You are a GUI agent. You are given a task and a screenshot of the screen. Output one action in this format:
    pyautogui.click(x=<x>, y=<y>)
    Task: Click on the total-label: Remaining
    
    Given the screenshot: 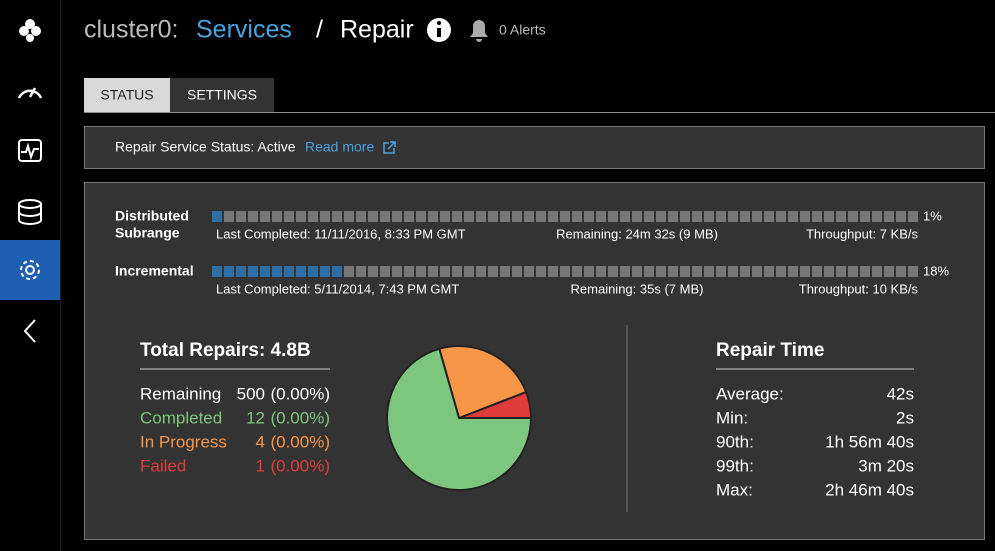 What is the action you would take?
    pyautogui.click(x=180, y=393)
    